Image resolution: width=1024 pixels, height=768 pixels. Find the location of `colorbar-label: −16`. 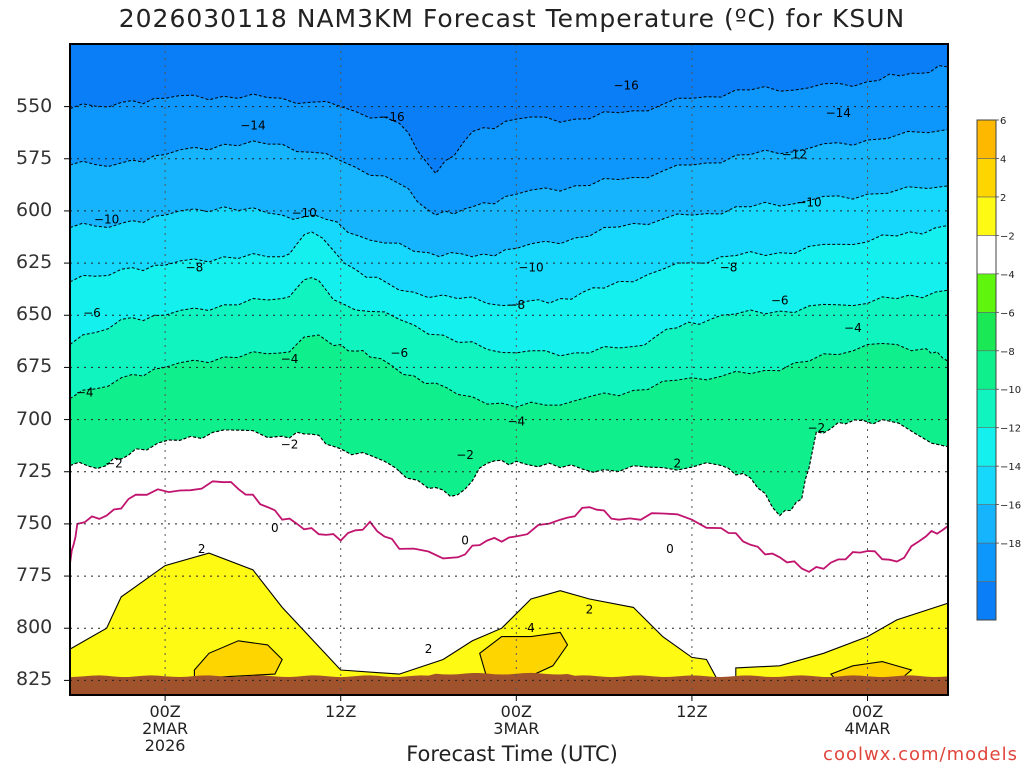

colorbar-label: −16 is located at coordinates (1010, 506).